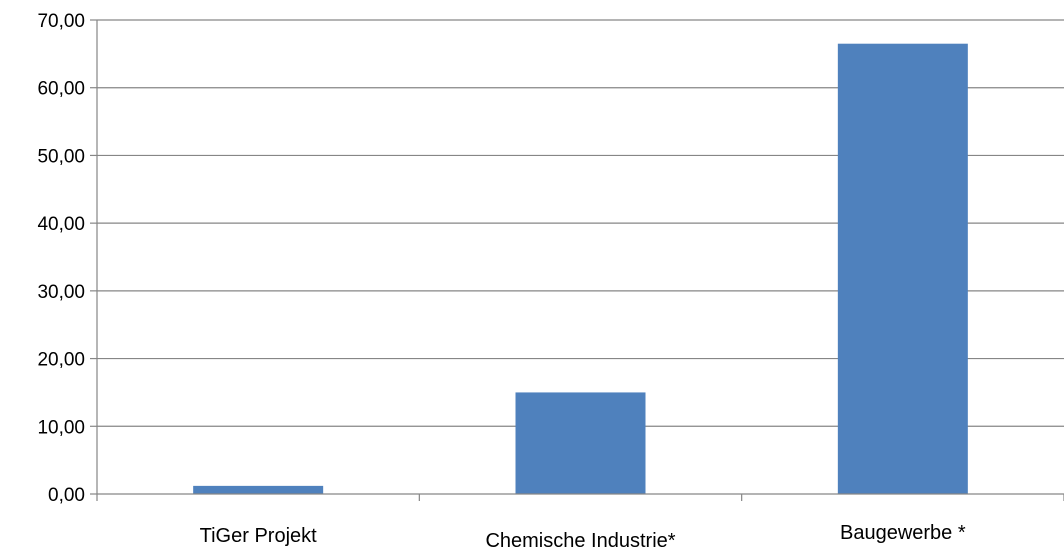 This screenshot has height=554, width=1064. I want to click on y-tick-label: 20,00, so click(61, 360).